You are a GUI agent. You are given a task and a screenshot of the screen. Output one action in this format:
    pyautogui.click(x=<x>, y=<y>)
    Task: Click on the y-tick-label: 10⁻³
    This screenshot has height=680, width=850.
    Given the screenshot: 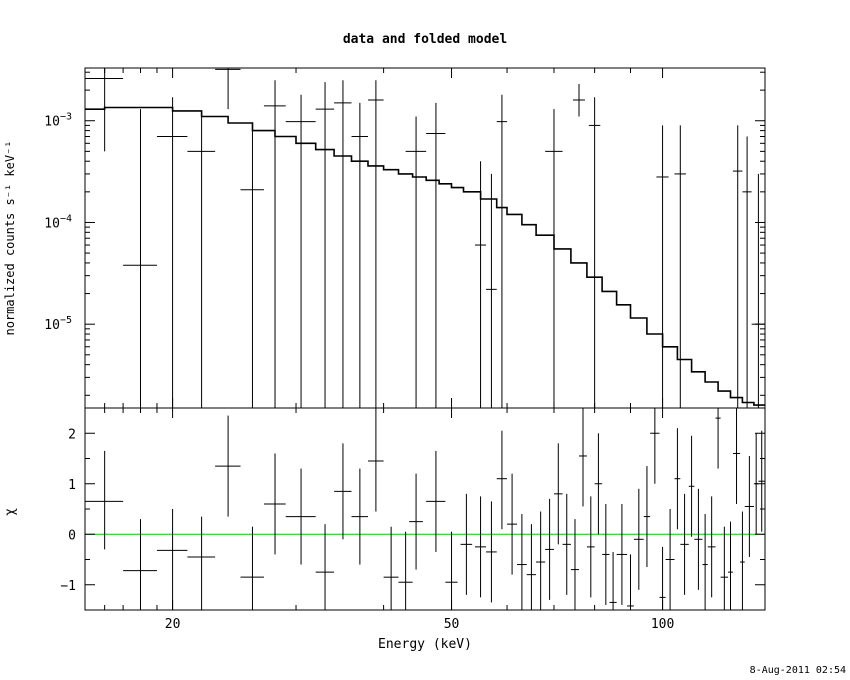 What is the action you would take?
    pyautogui.click(x=58, y=121)
    